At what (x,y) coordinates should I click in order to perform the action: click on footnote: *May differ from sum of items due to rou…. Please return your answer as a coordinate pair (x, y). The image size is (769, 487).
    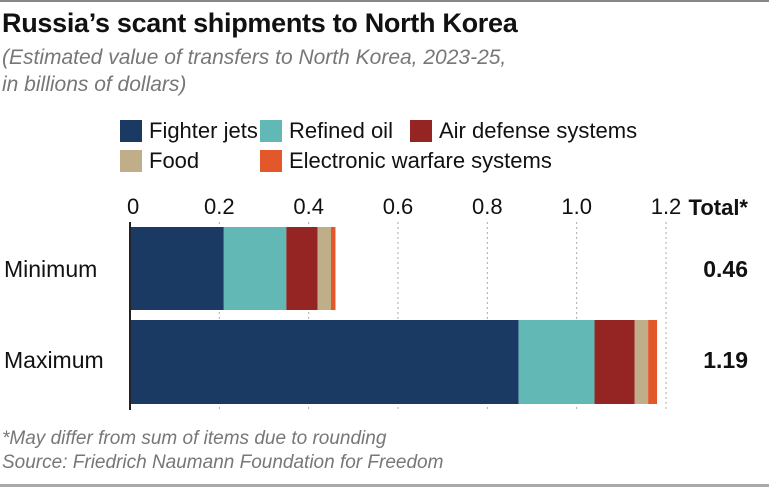
    Looking at the image, I should click on (194, 438).